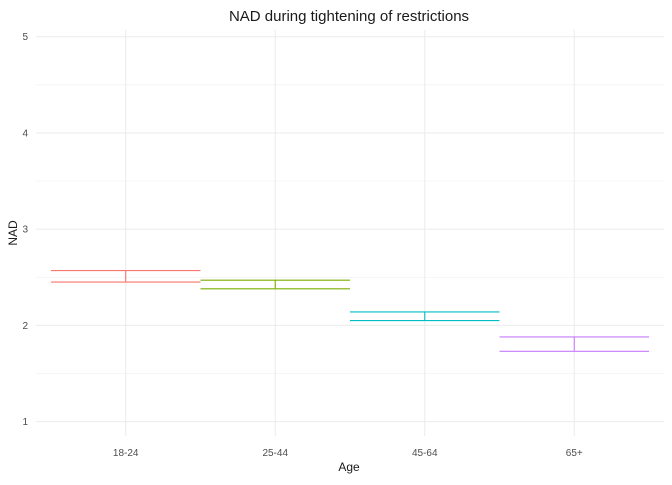 The width and height of the screenshot is (672, 485). Describe the element at coordinates (25, 422) in the screenshot. I see `y-tick-label: 1` at that location.